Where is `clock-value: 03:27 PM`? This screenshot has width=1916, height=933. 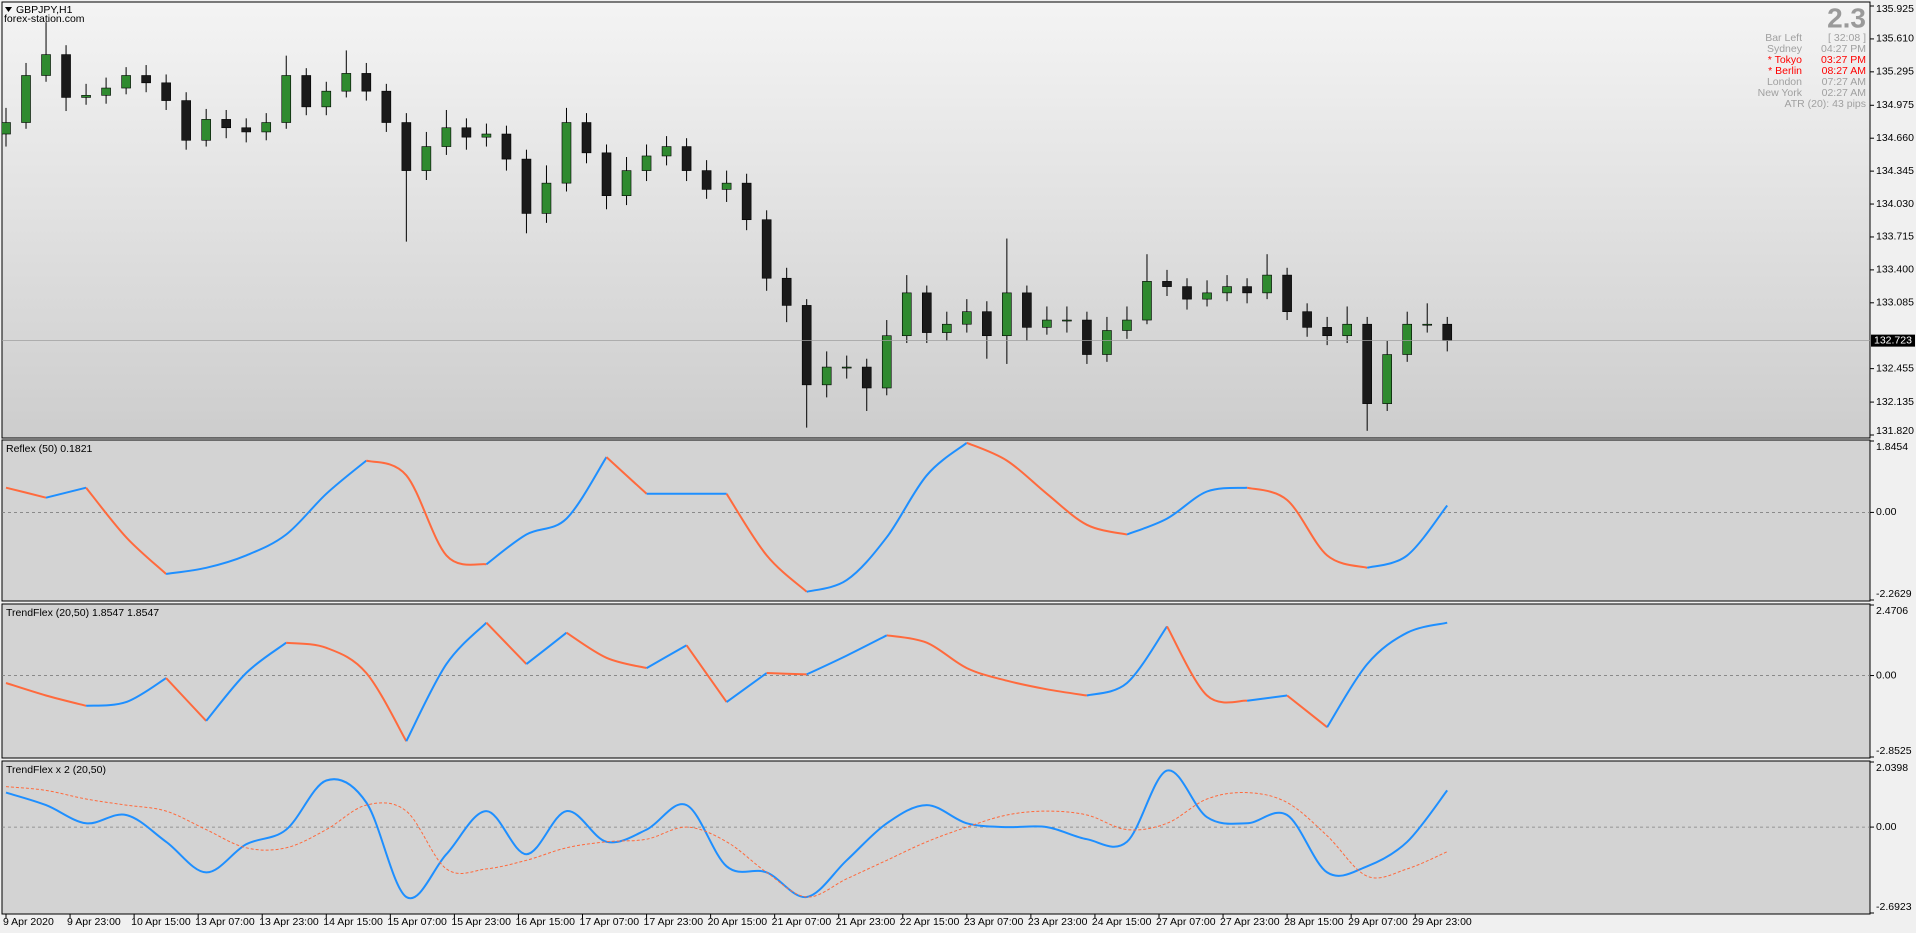
clock-value: 03:27 PM is located at coordinates (1843, 60).